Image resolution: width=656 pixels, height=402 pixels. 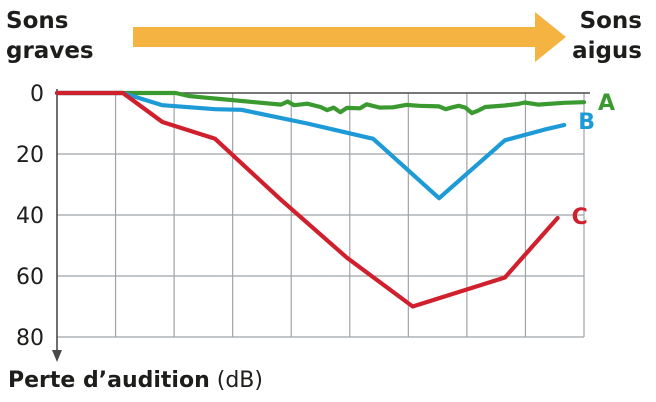 What do you see at coordinates (37, 94) in the screenshot?
I see `y-tick-label: 0` at bounding box center [37, 94].